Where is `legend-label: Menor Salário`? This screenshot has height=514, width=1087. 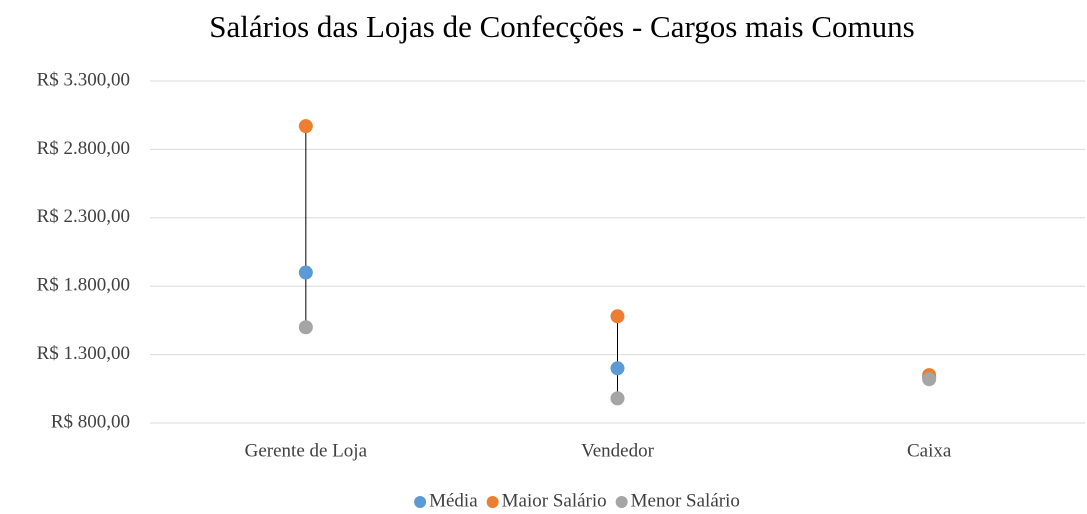
legend-label: Menor Salário is located at coordinates (685, 500).